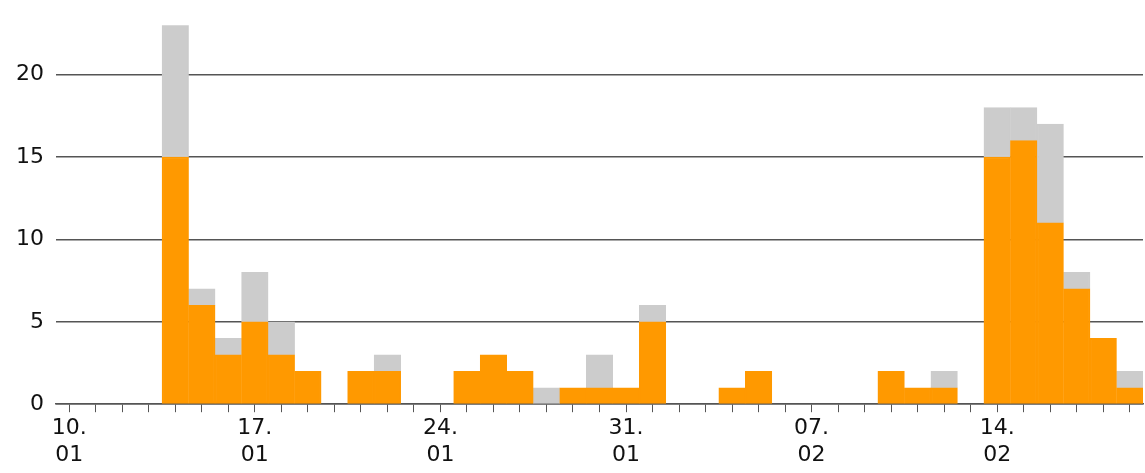 The image size is (1145, 473). I want to click on y-tick-label: 20, so click(29, 73).